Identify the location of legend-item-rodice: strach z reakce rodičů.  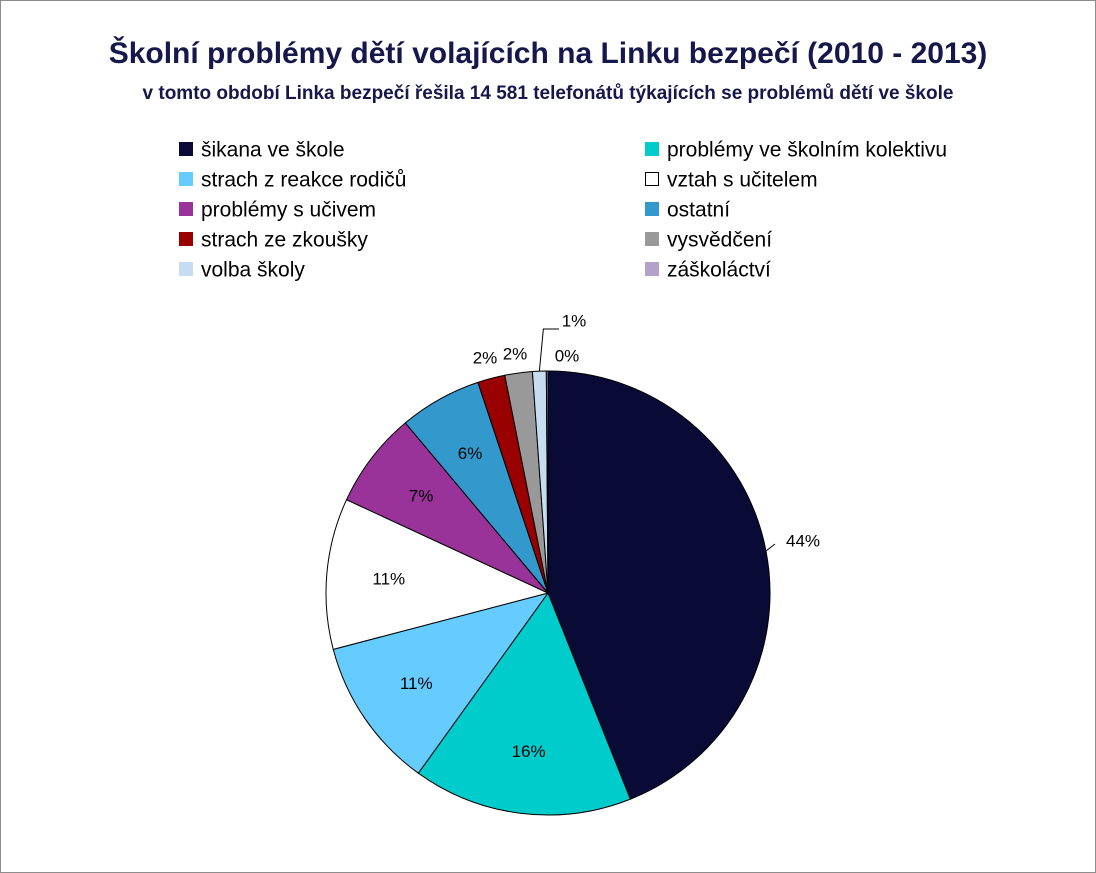
(292, 180).